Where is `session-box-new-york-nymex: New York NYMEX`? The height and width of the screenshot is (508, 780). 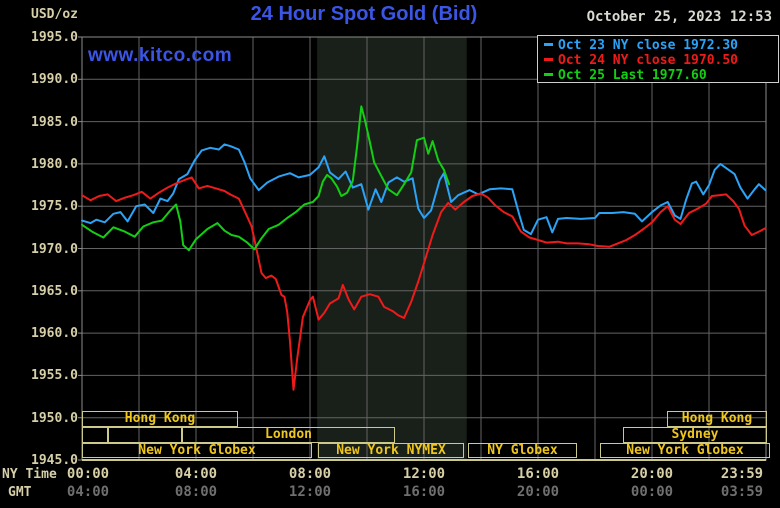 session-box-new-york-nymex: New York NYMEX is located at coordinates (391, 450).